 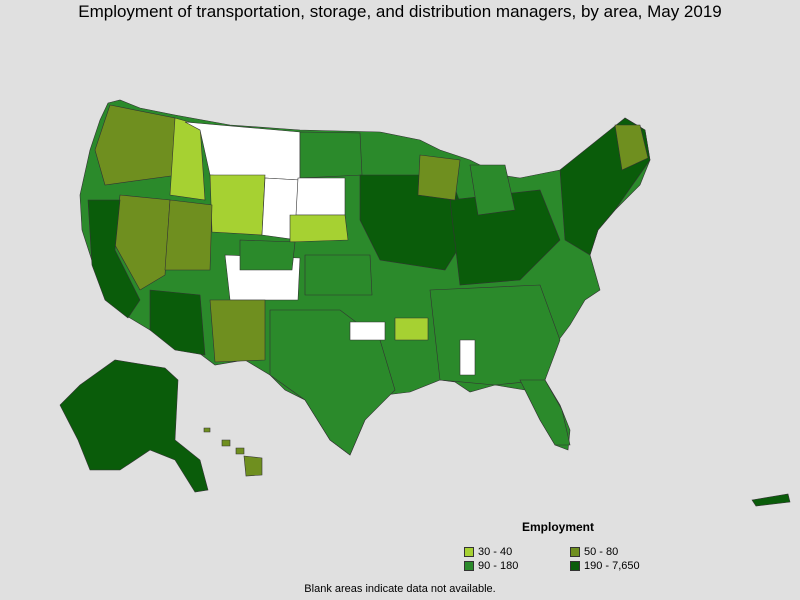 I want to click on colorado-region, so click(x=267, y=255).